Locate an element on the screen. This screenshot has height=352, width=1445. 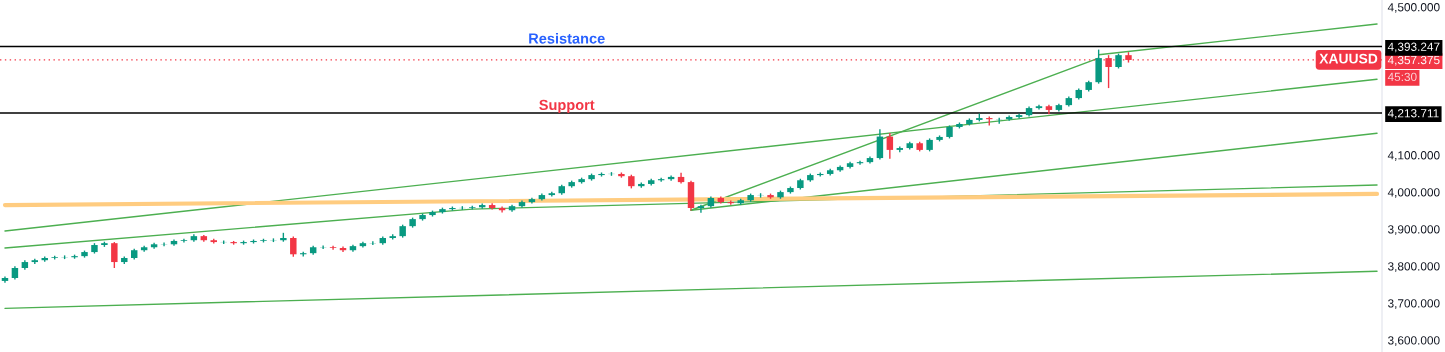
y-tick-label: 3,900.000 is located at coordinates (1414, 230).